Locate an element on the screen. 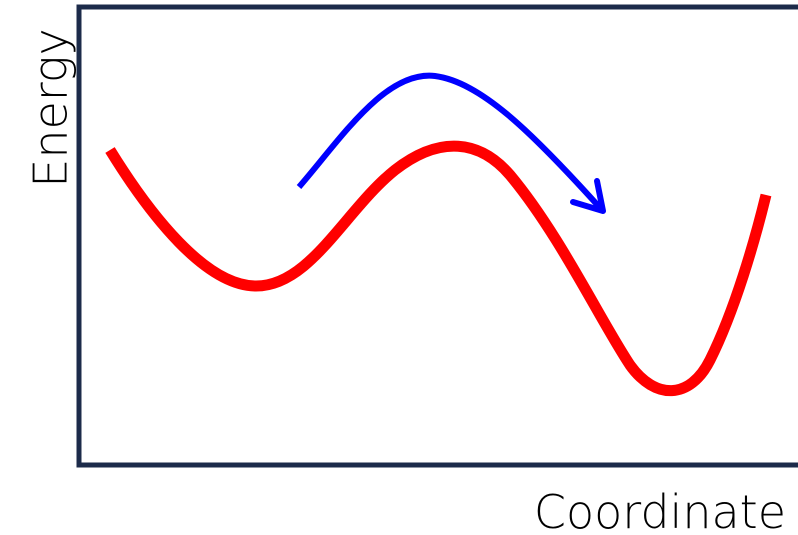  transition-arrow-shaft is located at coordinates (450, 142).